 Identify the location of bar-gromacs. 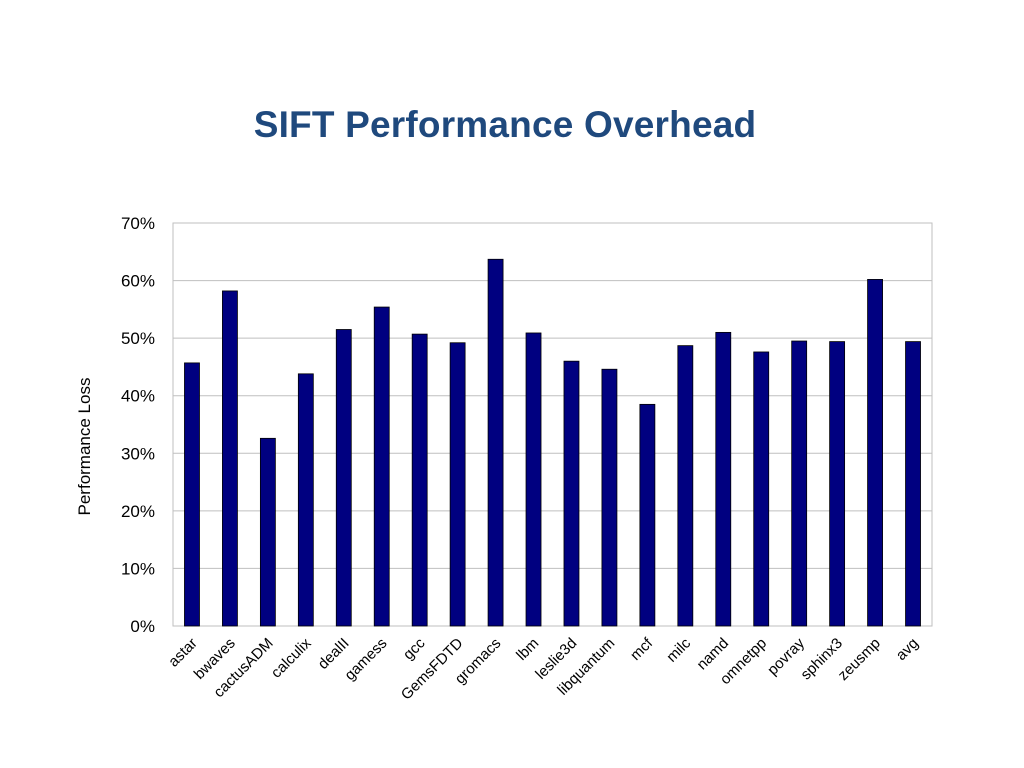
(495, 442).